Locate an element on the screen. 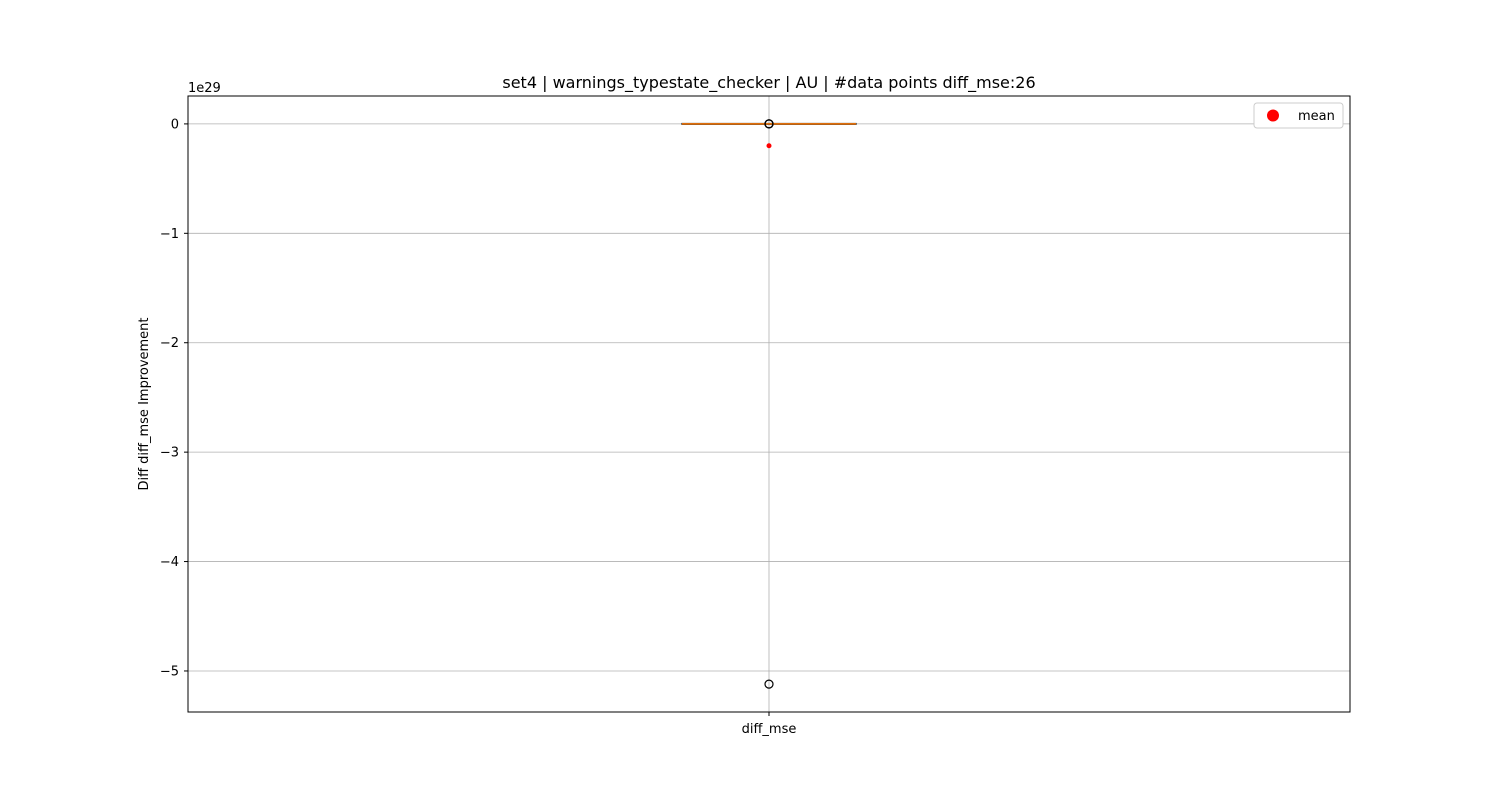 This screenshot has width=1500, height=804. x-tick-label: diff_mse is located at coordinates (769, 729).